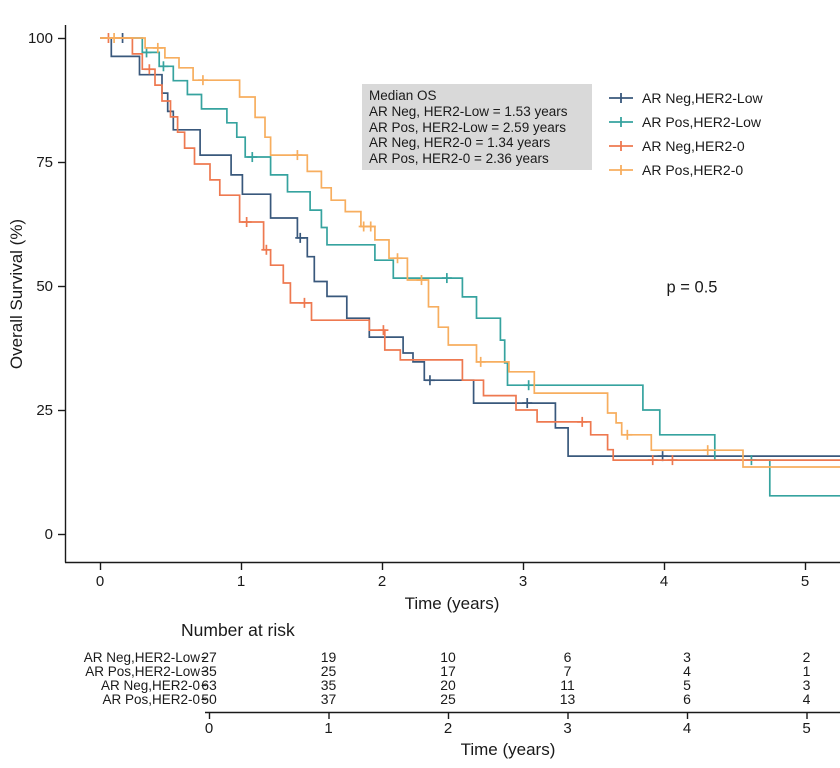 The height and width of the screenshot is (768, 840). I want to click on risk-axis-tick-label: 1, so click(328, 728).